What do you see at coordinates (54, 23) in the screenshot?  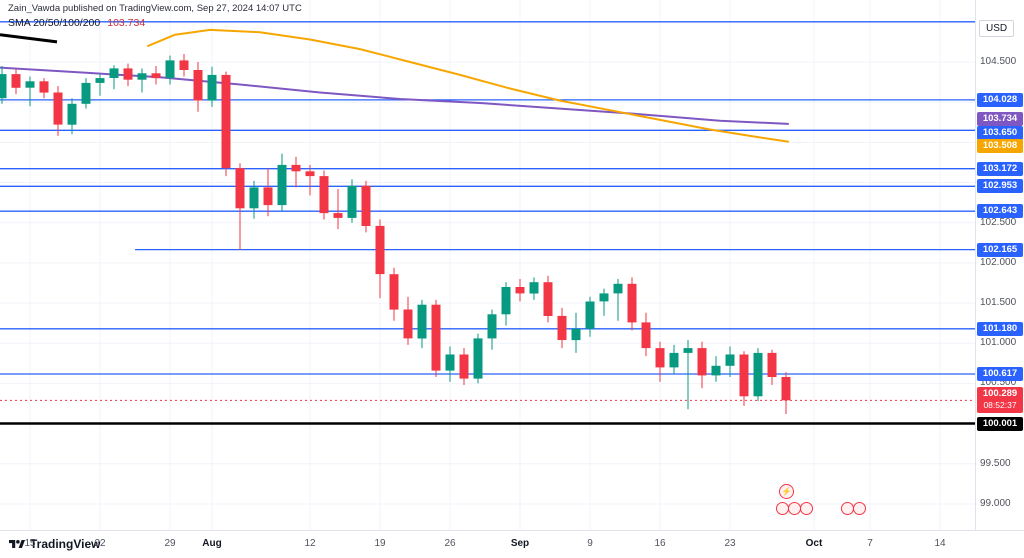 I see `indicator-legend-title: SMA 20/50/100/200` at bounding box center [54, 23].